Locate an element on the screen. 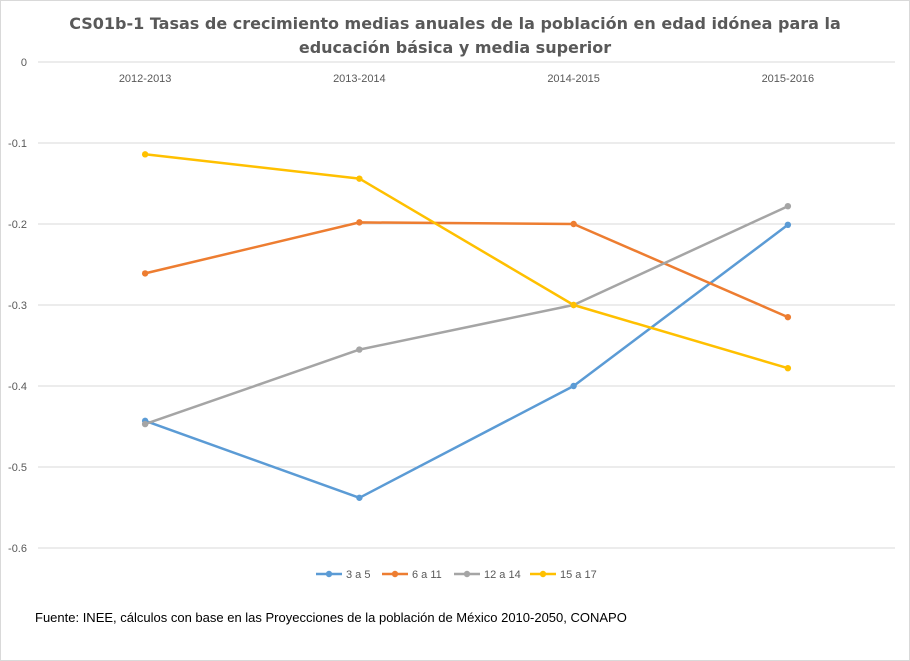 Image resolution: width=910 pixels, height=661 pixels. y-tick-label: -0.3 is located at coordinates (17, 306).